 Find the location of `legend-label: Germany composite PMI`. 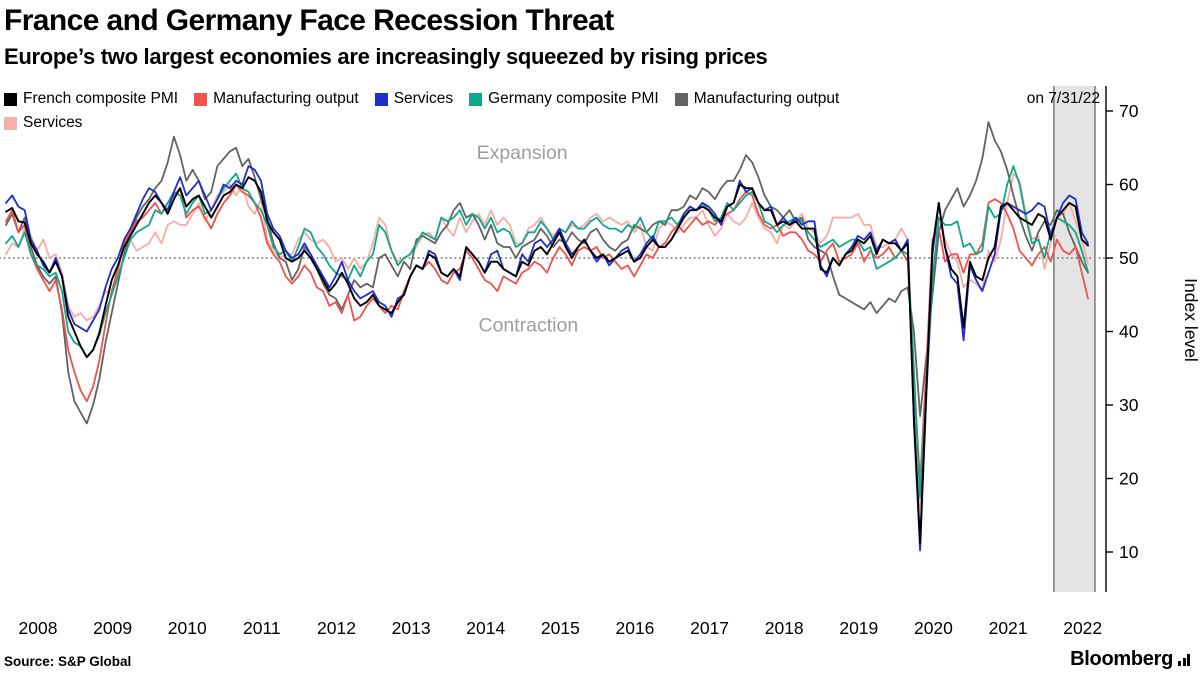

legend-label: Germany composite PMI is located at coordinates (573, 98).